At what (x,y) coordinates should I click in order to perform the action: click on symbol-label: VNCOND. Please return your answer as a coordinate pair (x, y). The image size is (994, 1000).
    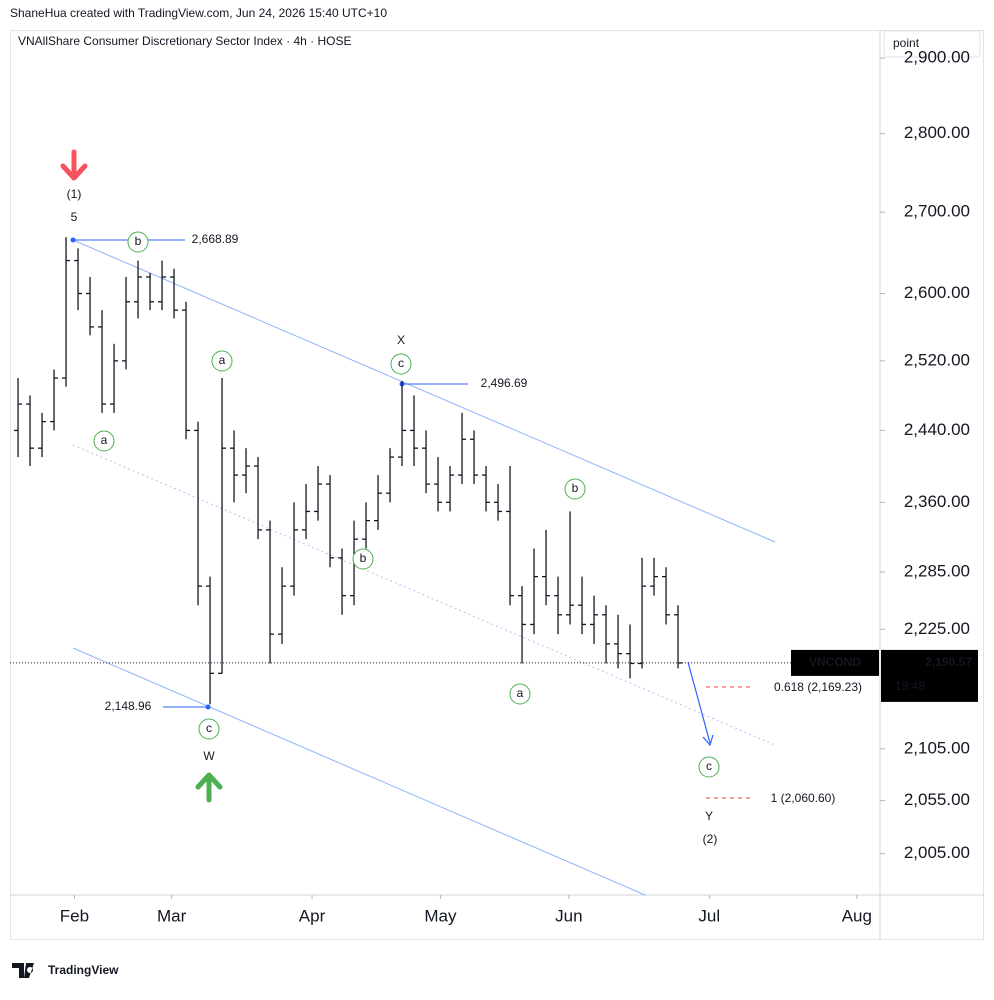
    Looking at the image, I should click on (835, 662).